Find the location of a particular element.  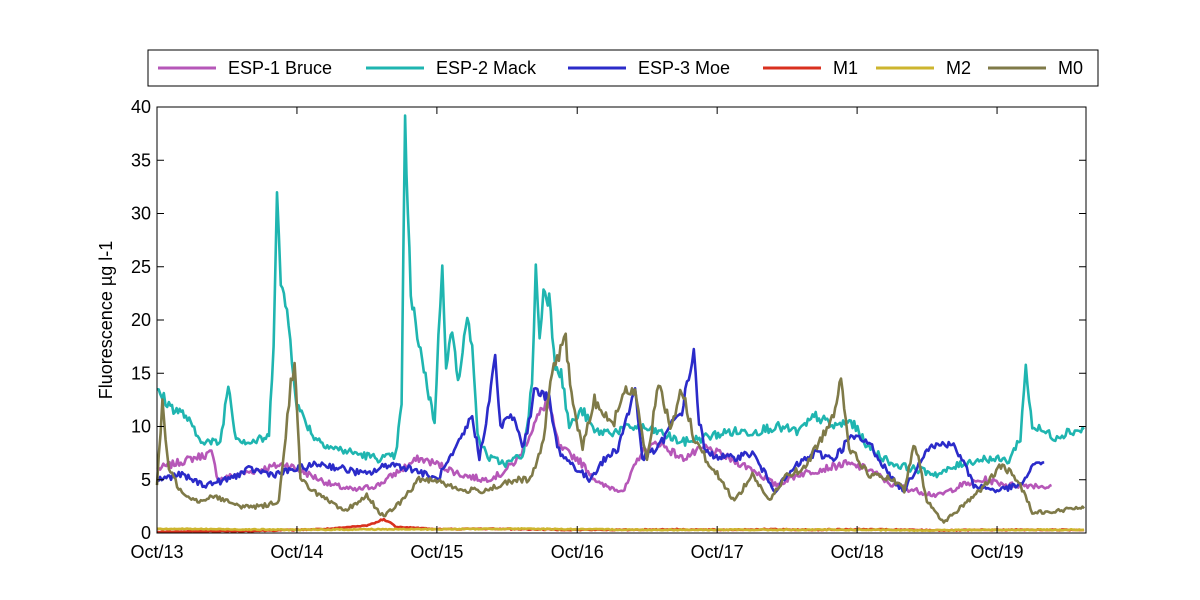

chart-legend: ESP-1 Bruce ESP-2 Mack ESP-3 Moe M1 M2 M0 is located at coordinates (623, 68).